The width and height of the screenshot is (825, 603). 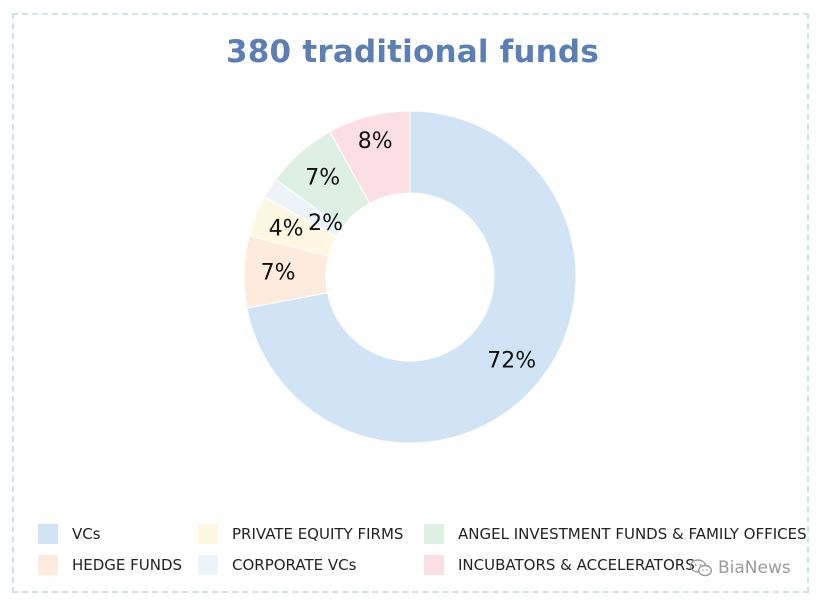 What do you see at coordinates (325, 223) in the screenshot?
I see `slice-label: 2%` at bounding box center [325, 223].